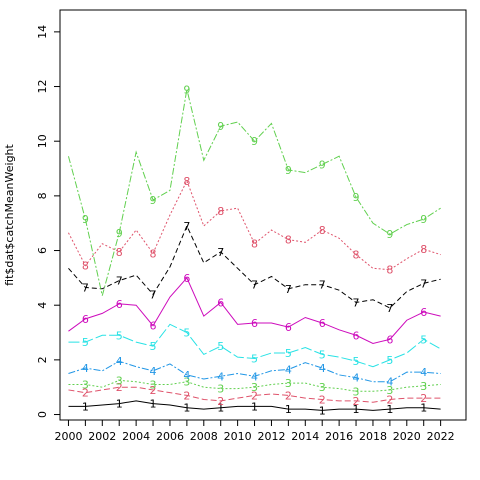 The width and height of the screenshot is (480, 480). I want to click on x-tick-label: 2008, so click(204, 436).